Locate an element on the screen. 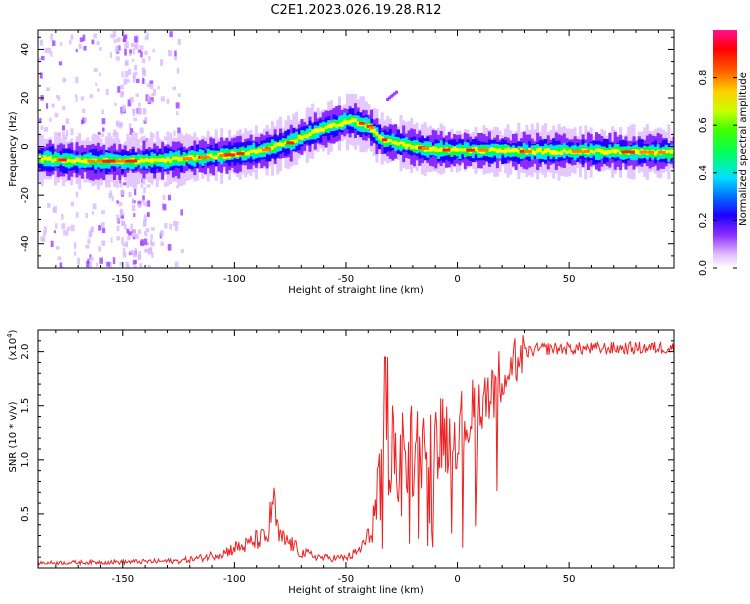 This screenshot has width=750, height=604. ridge-tail is located at coordinates (397, 92).